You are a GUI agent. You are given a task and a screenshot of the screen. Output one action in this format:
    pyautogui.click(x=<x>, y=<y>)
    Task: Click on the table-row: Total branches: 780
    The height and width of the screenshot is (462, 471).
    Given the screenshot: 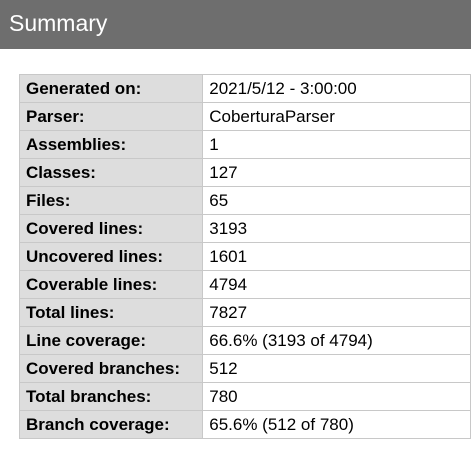 What is the action you would take?
    pyautogui.click(x=244, y=396)
    